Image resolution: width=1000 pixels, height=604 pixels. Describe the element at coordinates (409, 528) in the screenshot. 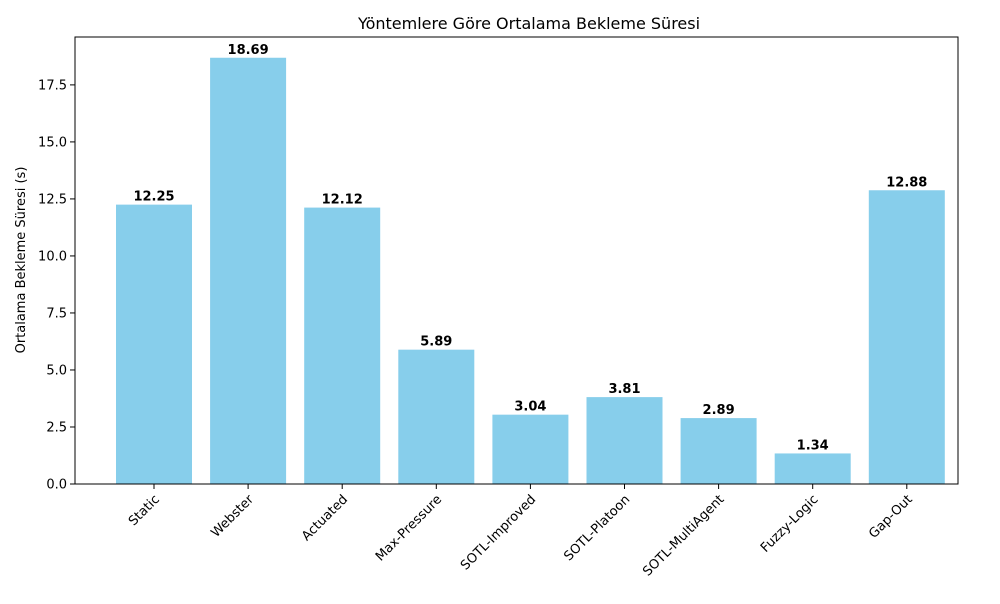

I see `x-tick-label: Max-Pressure` at that location.